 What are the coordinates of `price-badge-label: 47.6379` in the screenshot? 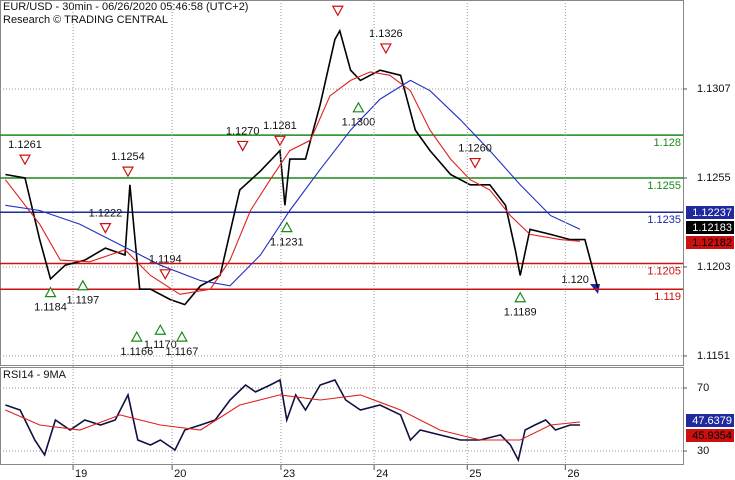 It's located at (712, 421).